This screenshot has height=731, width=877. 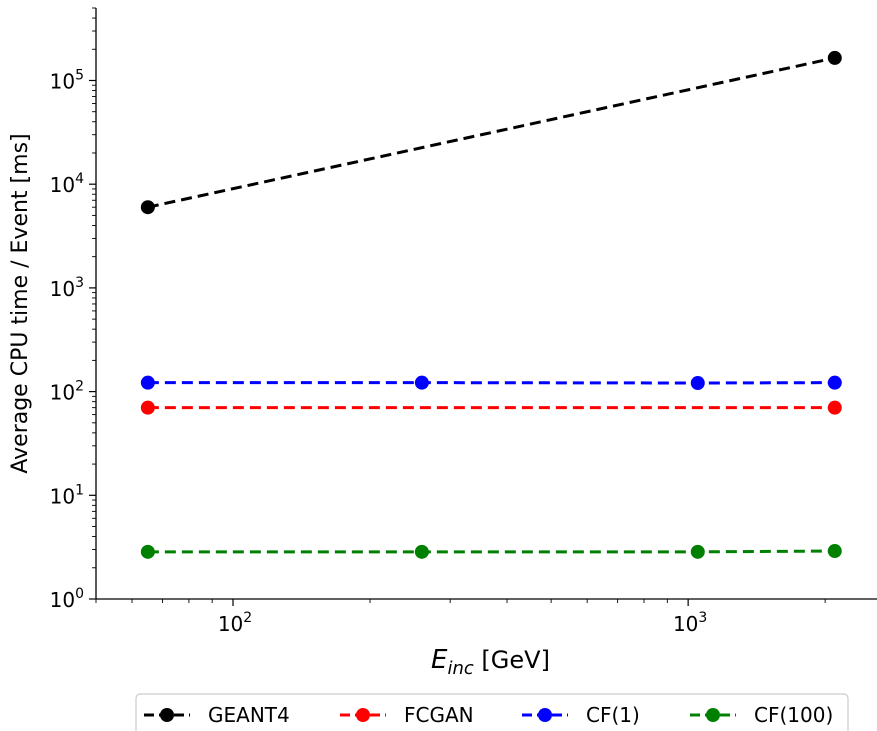 What do you see at coordinates (67, 599) in the screenshot?
I see `y-tick-label: 10⁰` at bounding box center [67, 599].